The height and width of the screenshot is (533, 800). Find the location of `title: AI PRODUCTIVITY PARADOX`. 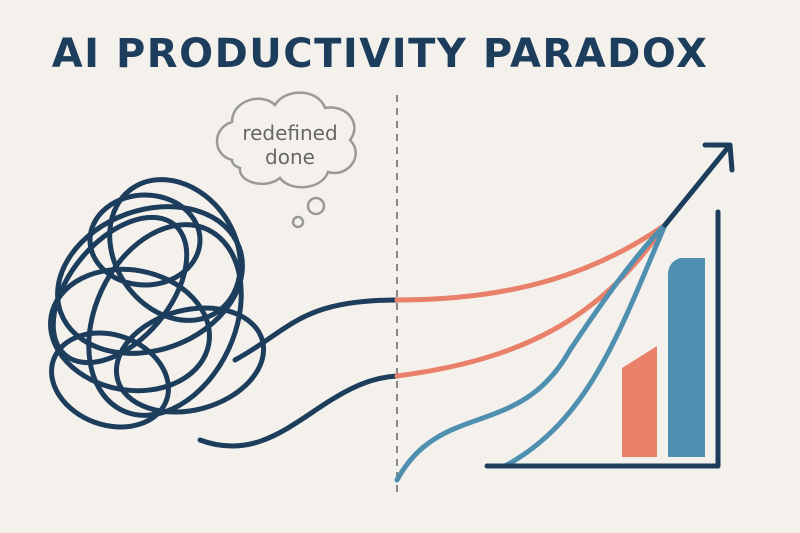

title: AI PRODUCTIVITY PARADOX is located at coordinates (380, 54).